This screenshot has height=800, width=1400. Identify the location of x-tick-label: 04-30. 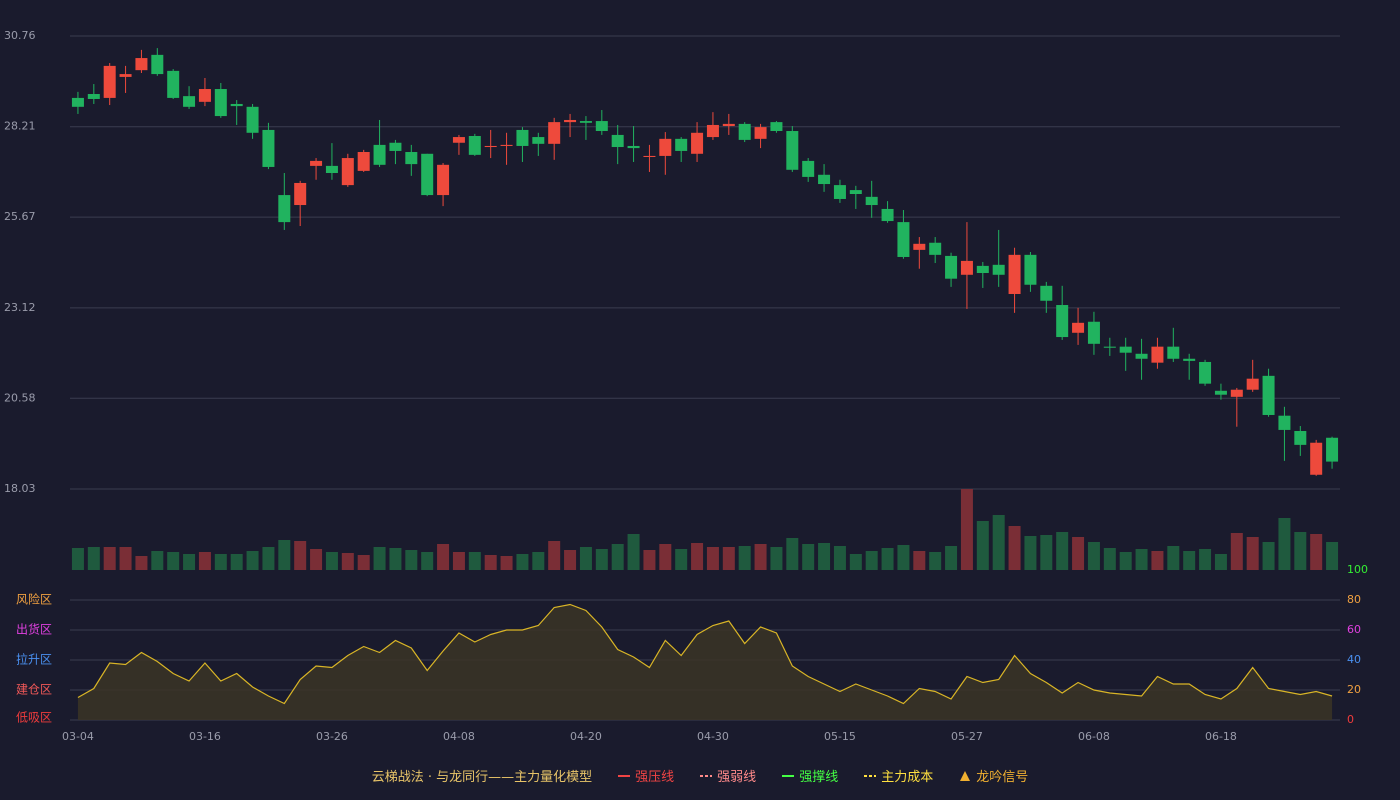
(713, 736).